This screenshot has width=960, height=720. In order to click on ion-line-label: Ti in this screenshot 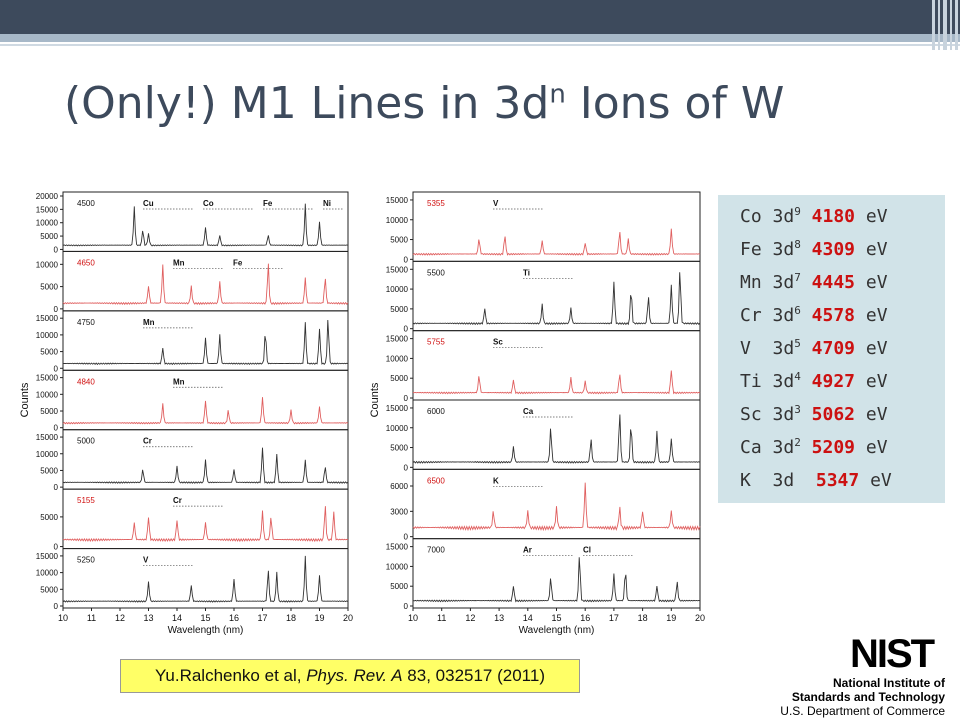, I will do `click(526, 272)`.